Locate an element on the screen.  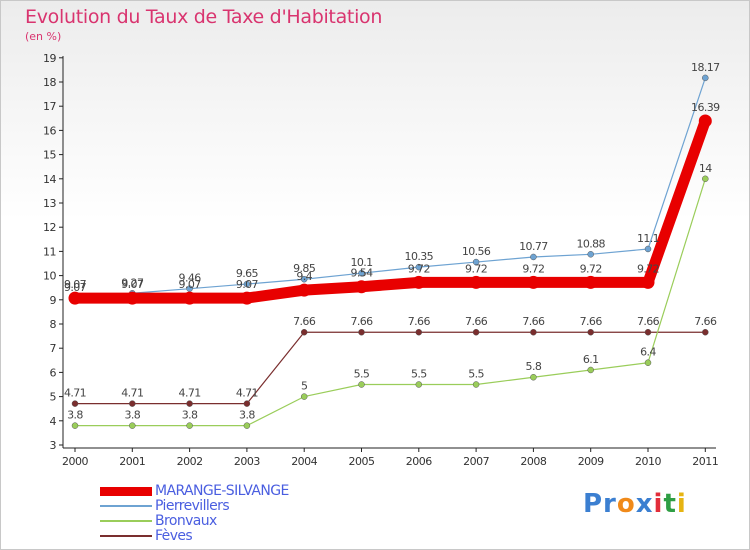
data-label: 9.27 is located at coordinates (132, 282).